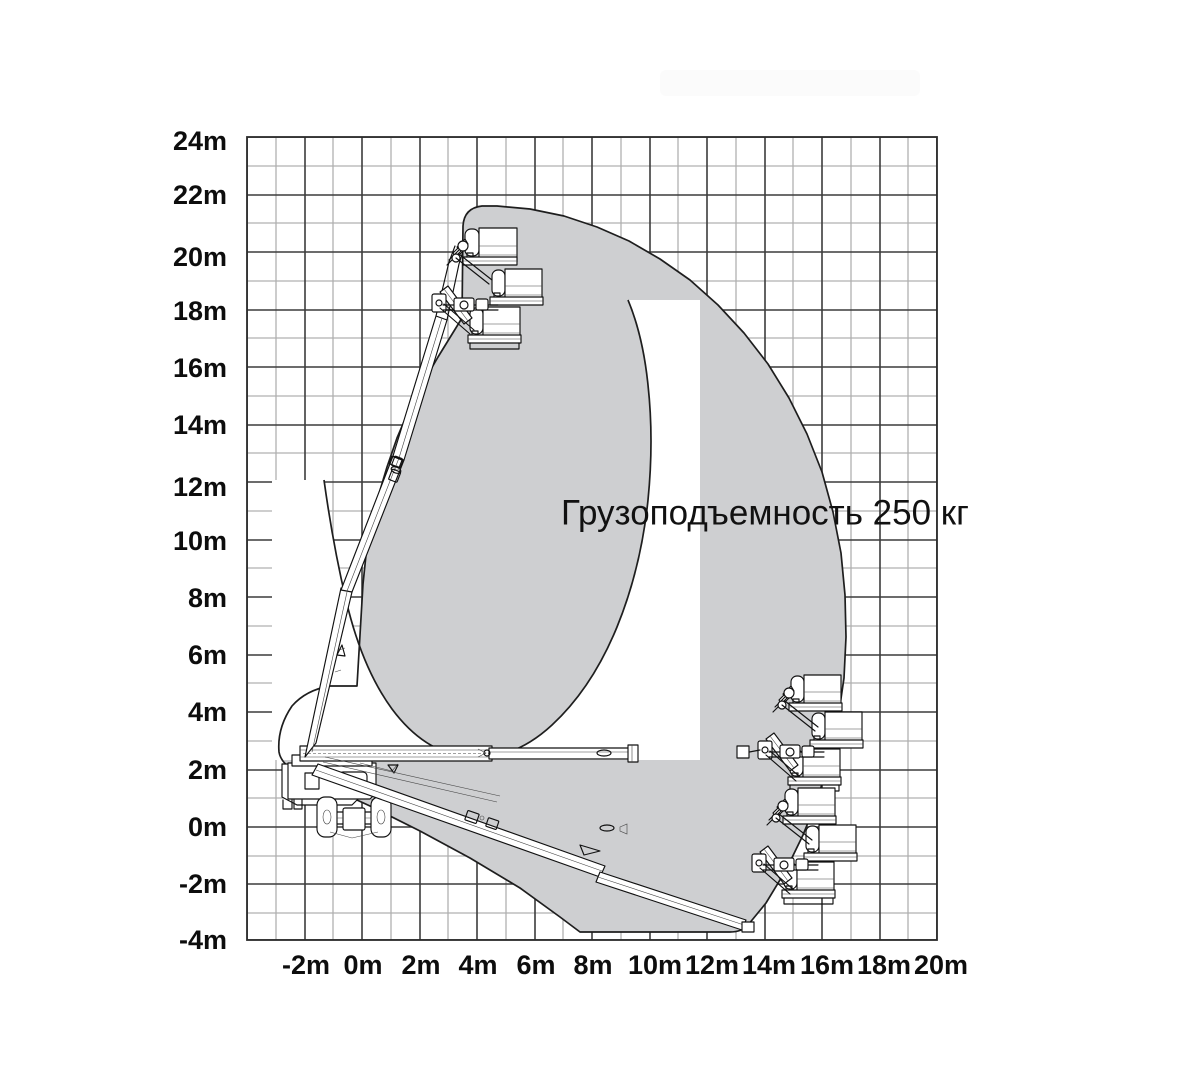  Describe the element at coordinates (790, 83) in the screenshot. I see `watermark` at that location.